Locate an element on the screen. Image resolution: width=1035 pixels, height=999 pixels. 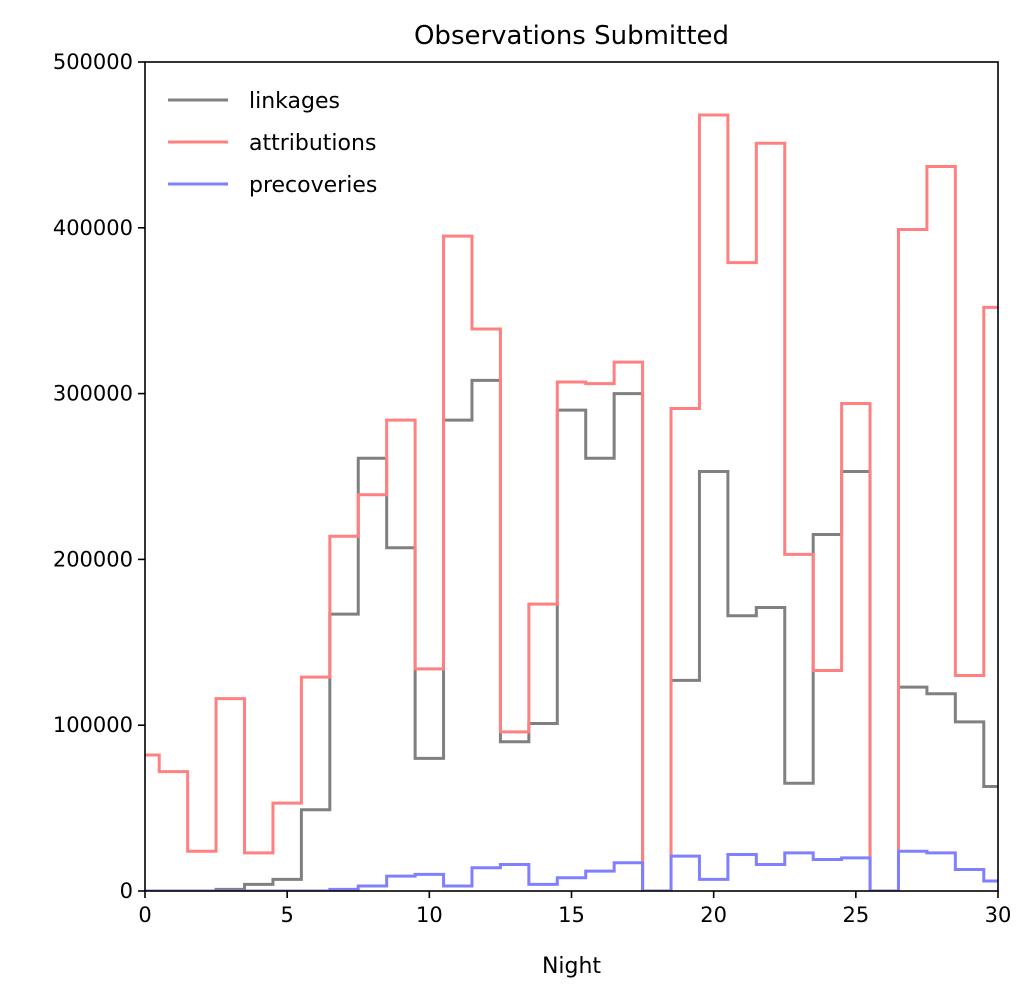
x-tick-label: 20 is located at coordinates (713, 915).